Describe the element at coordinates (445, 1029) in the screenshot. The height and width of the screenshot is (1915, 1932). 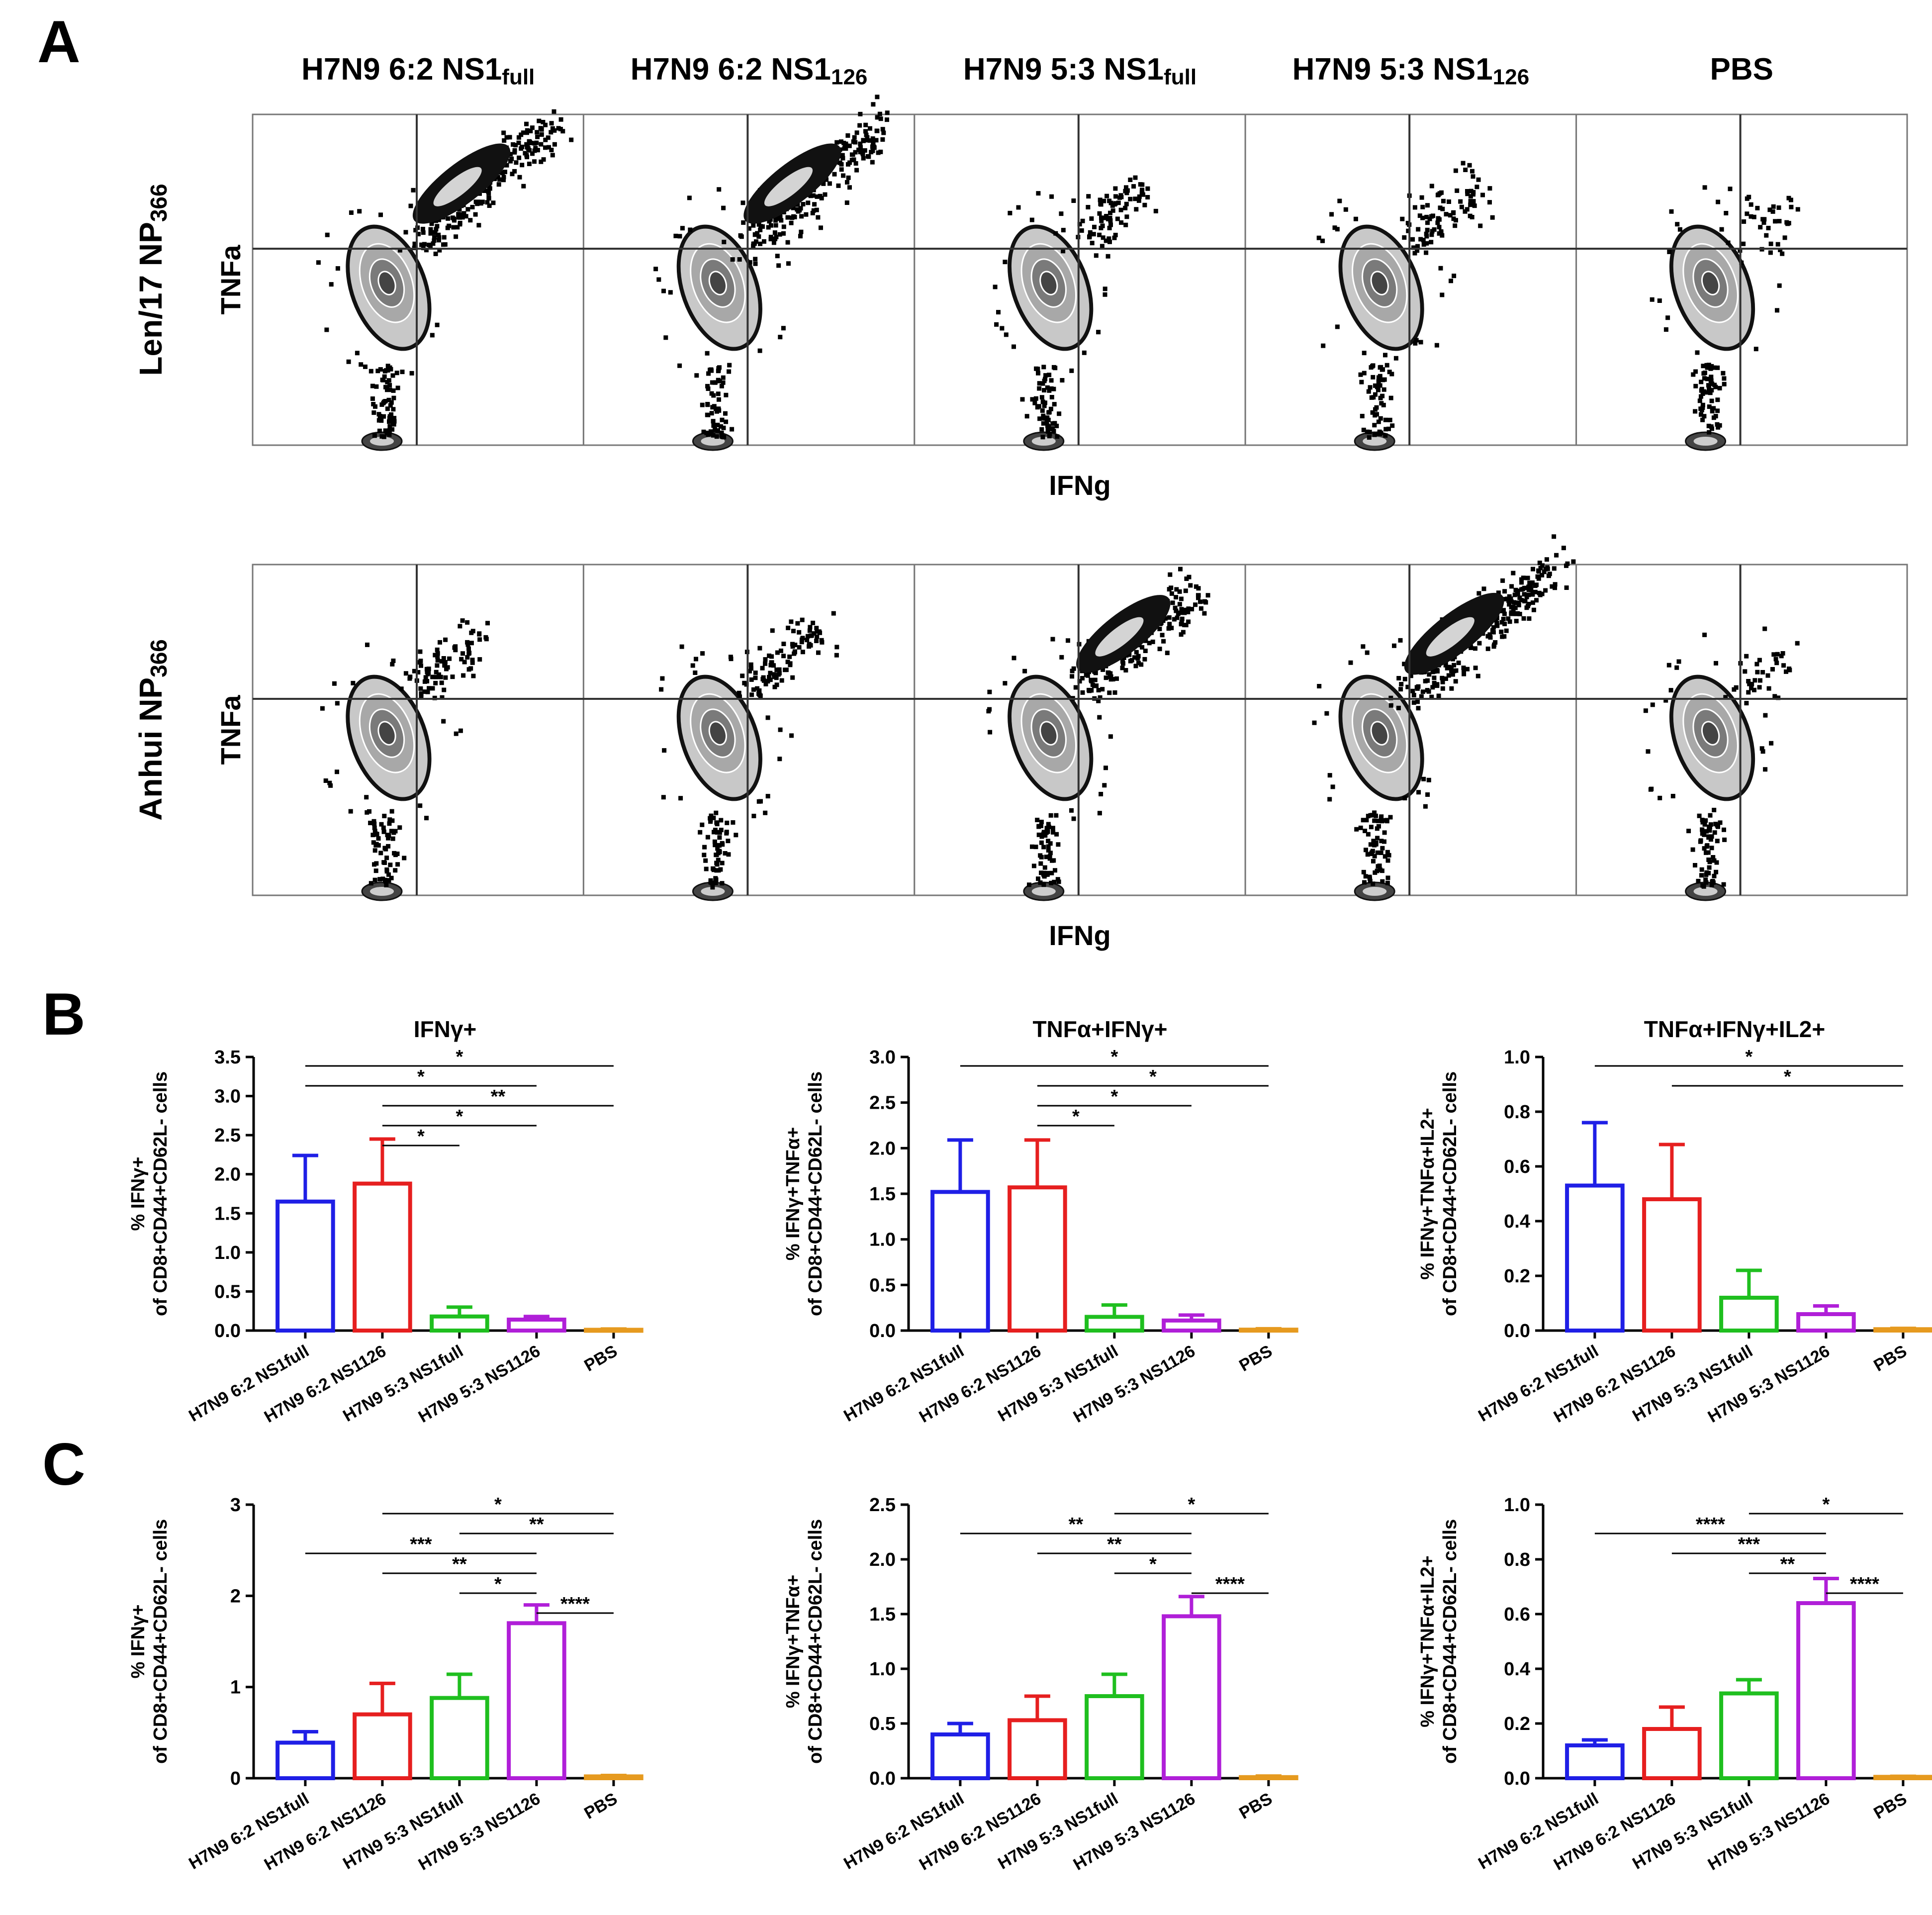
I see `chart-title: IFNγ+` at that location.